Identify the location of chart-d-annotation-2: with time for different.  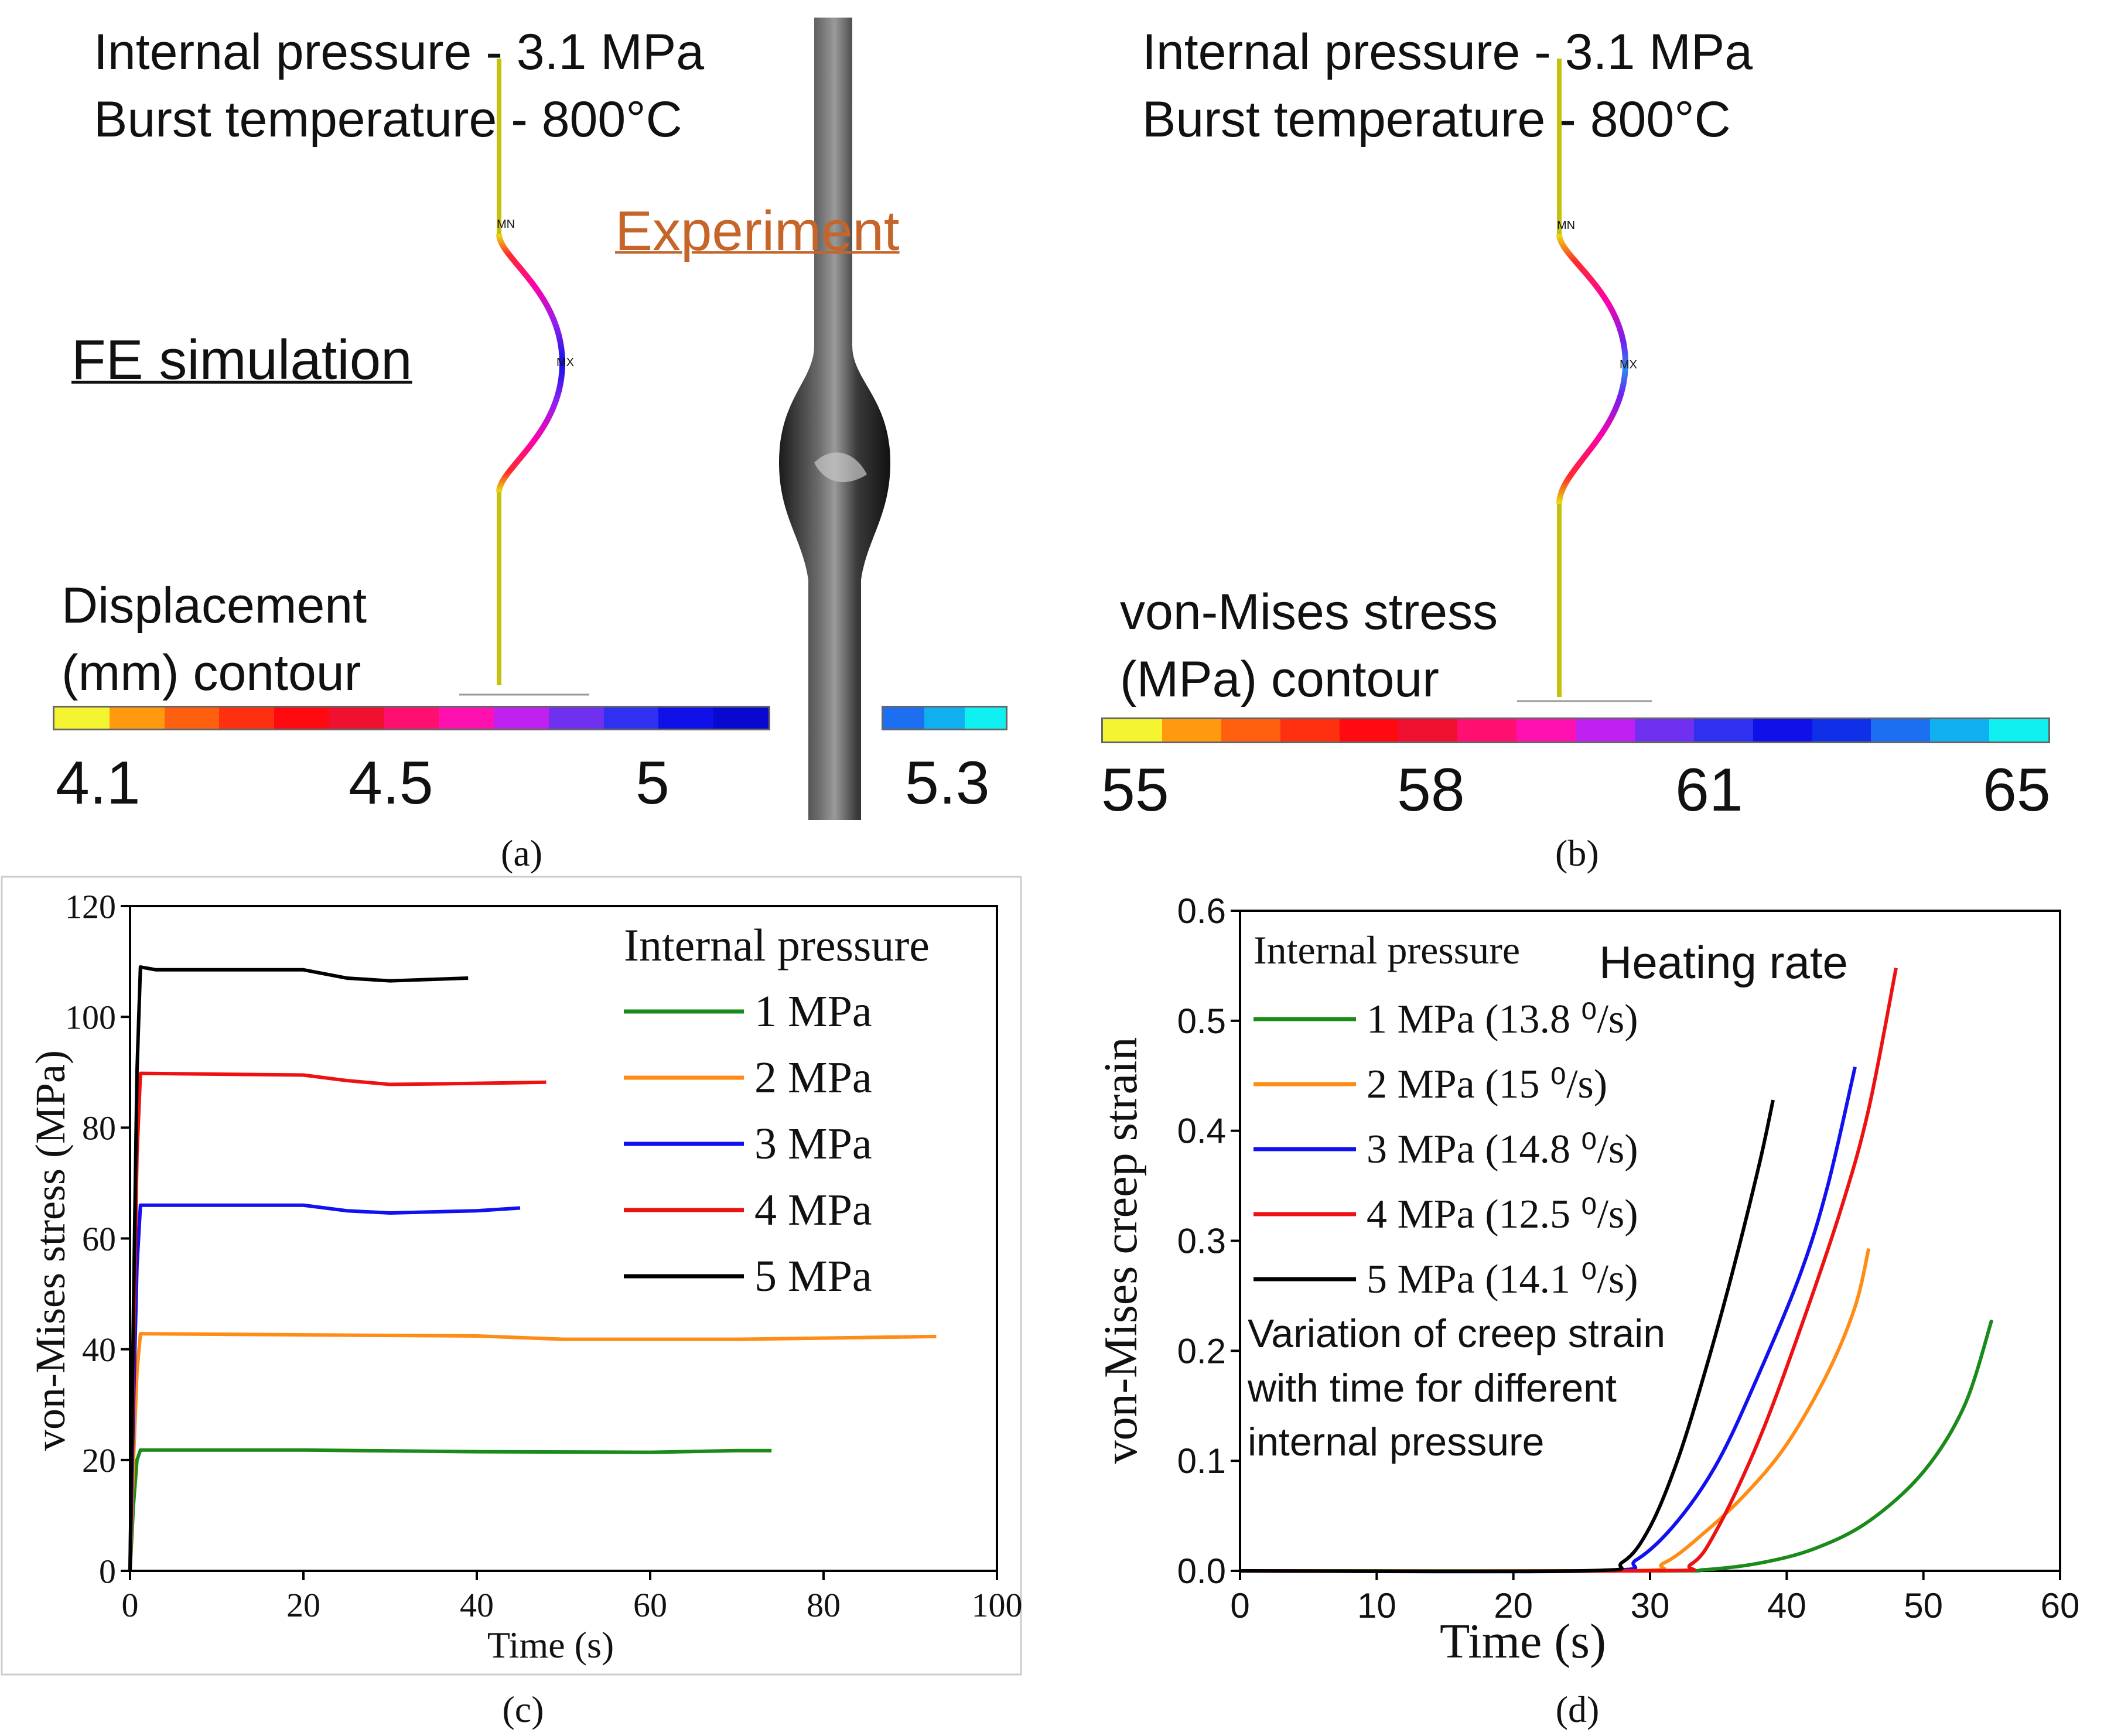
(1432, 1388).